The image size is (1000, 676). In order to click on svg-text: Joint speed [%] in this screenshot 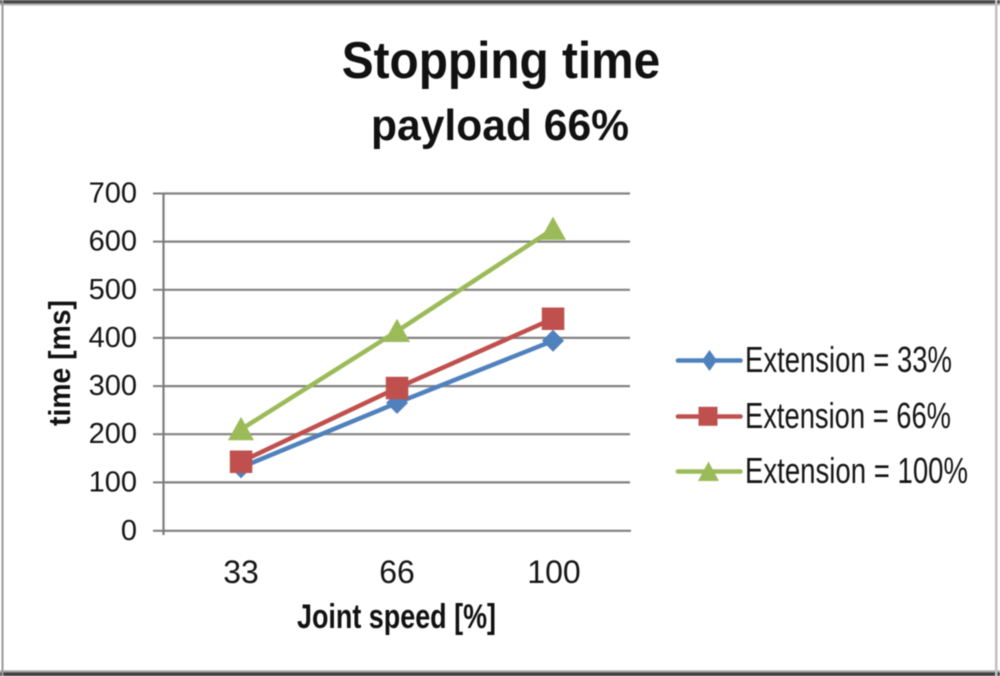, I will do `click(396, 617)`.